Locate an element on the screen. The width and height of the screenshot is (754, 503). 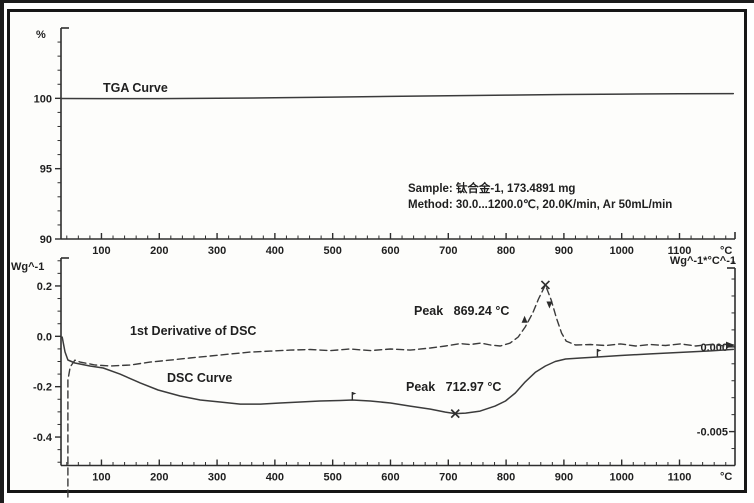
dsc-x-tick-label: 1100 is located at coordinates (680, 478).